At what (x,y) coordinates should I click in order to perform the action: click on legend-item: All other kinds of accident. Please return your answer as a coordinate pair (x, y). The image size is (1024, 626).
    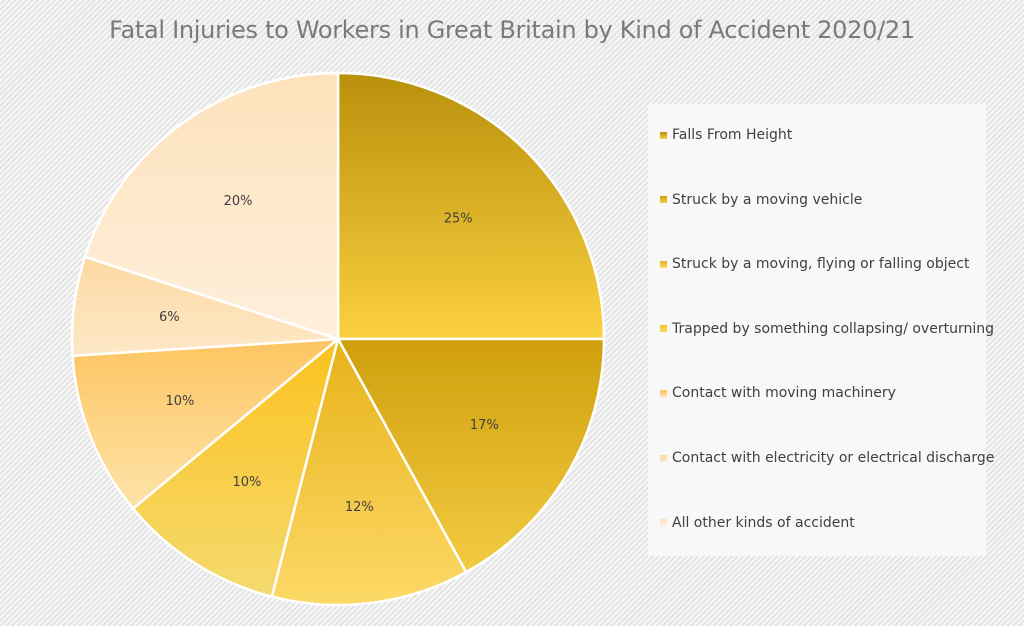
    Looking at the image, I should click on (757, 523).